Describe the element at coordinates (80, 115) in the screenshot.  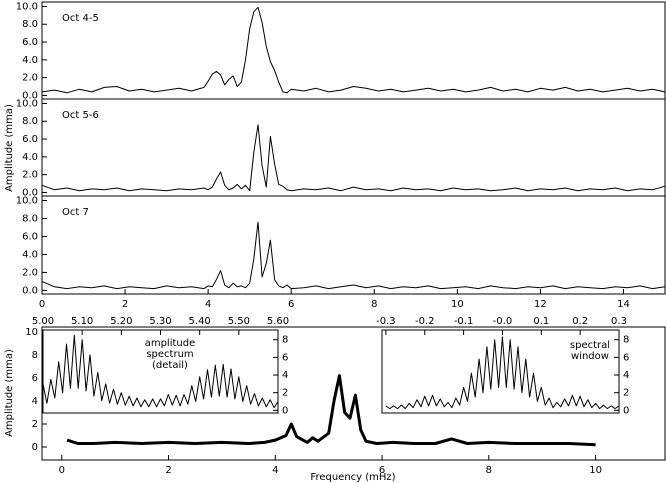
I see `panel-label: Oct 5-6` at that location.